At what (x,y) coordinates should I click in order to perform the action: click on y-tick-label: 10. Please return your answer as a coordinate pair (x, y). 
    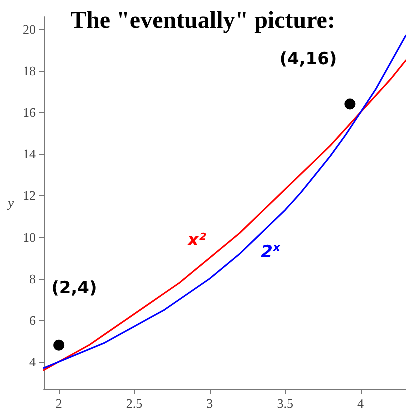
    Looking at the image, I should click on (29, 237).